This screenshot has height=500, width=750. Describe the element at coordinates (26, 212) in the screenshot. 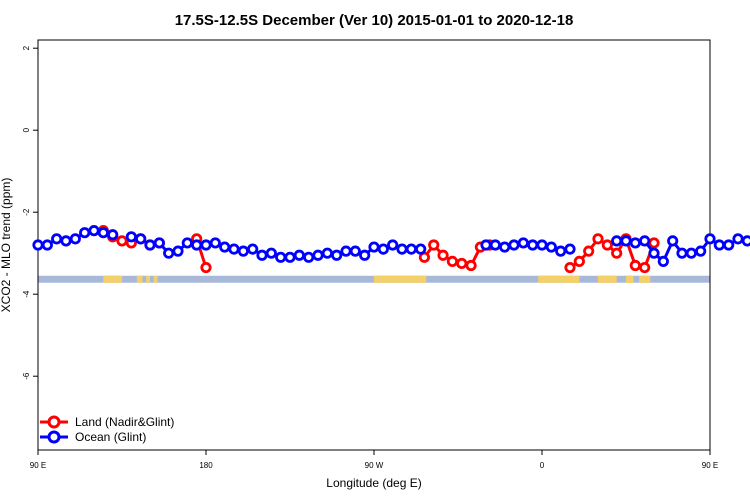

I see `y-tick-label: -2` at that location.